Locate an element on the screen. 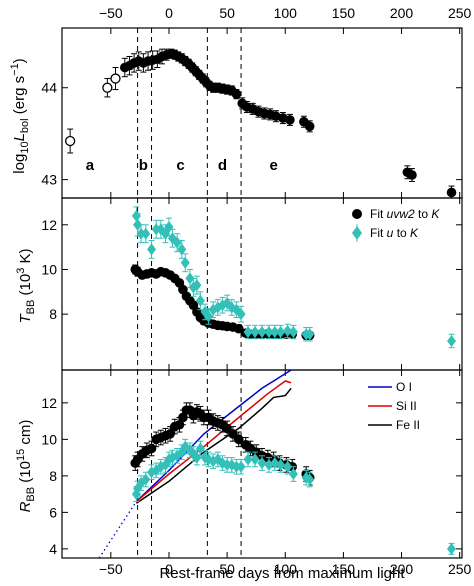 The image size is (474, 586). y-tick-label: 44 is located at coordinates (49, 88).